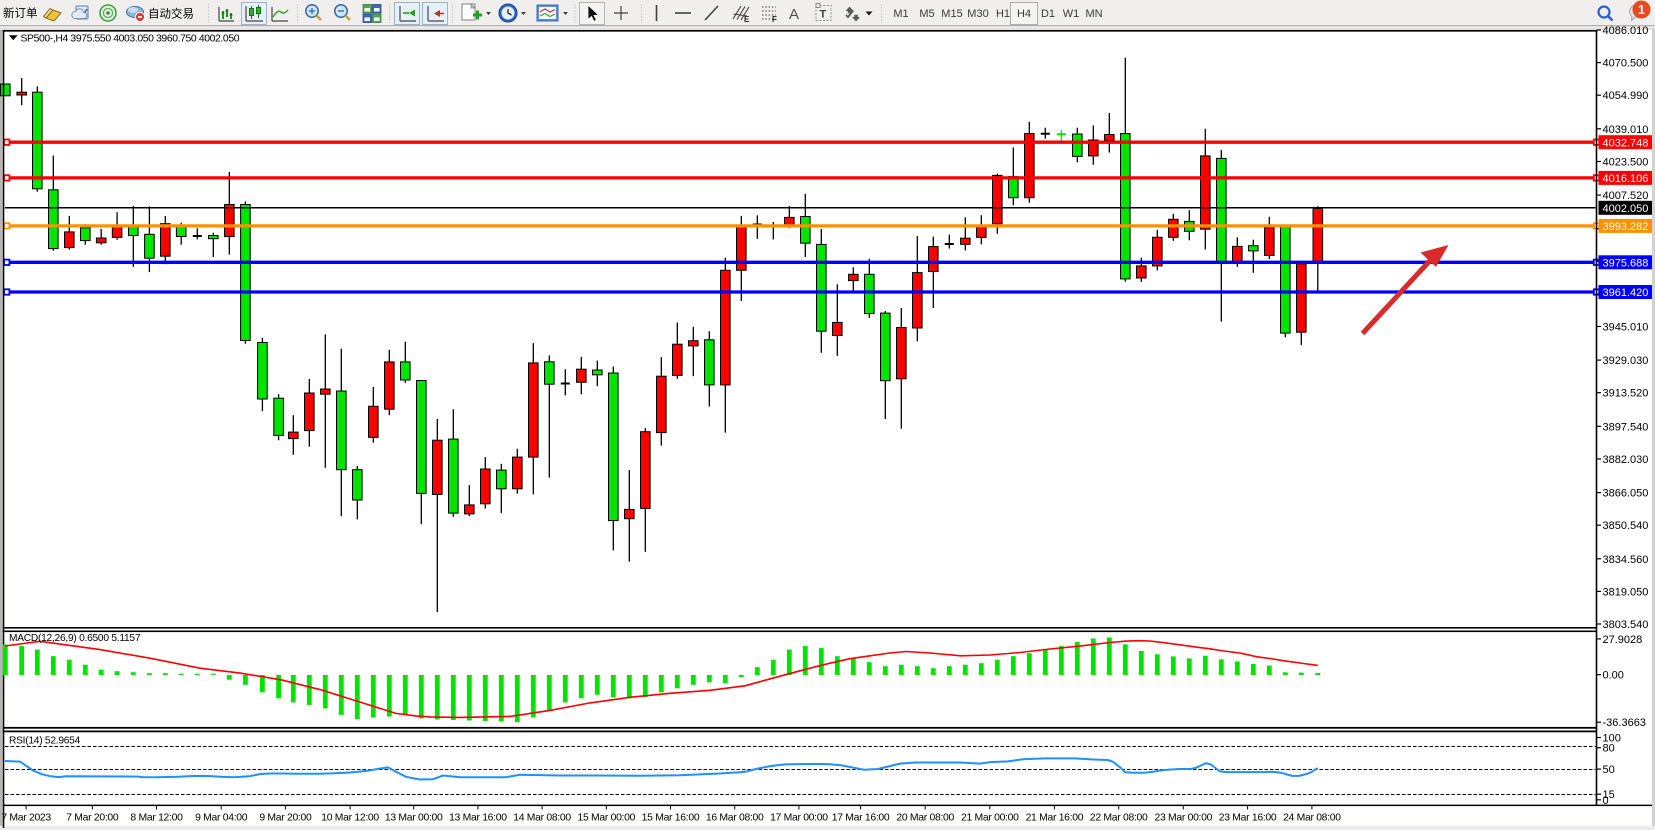  What do you see at coordinates (1626, 494) in the screenshot?
I see `svg-text: 3866.050` at bounding box center [1626, 494].